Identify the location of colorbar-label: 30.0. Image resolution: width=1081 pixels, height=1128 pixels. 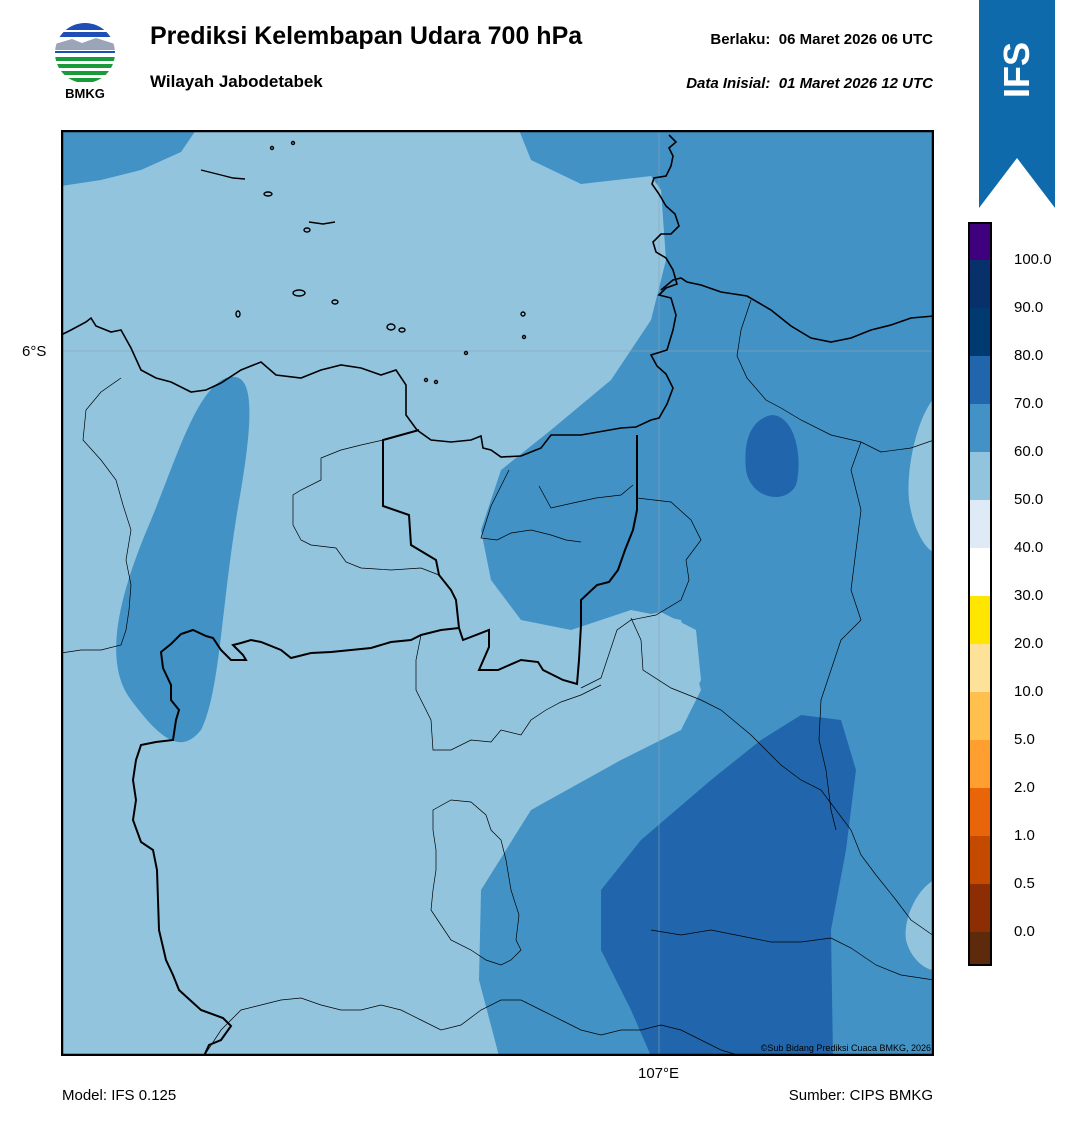
(1029, 595).